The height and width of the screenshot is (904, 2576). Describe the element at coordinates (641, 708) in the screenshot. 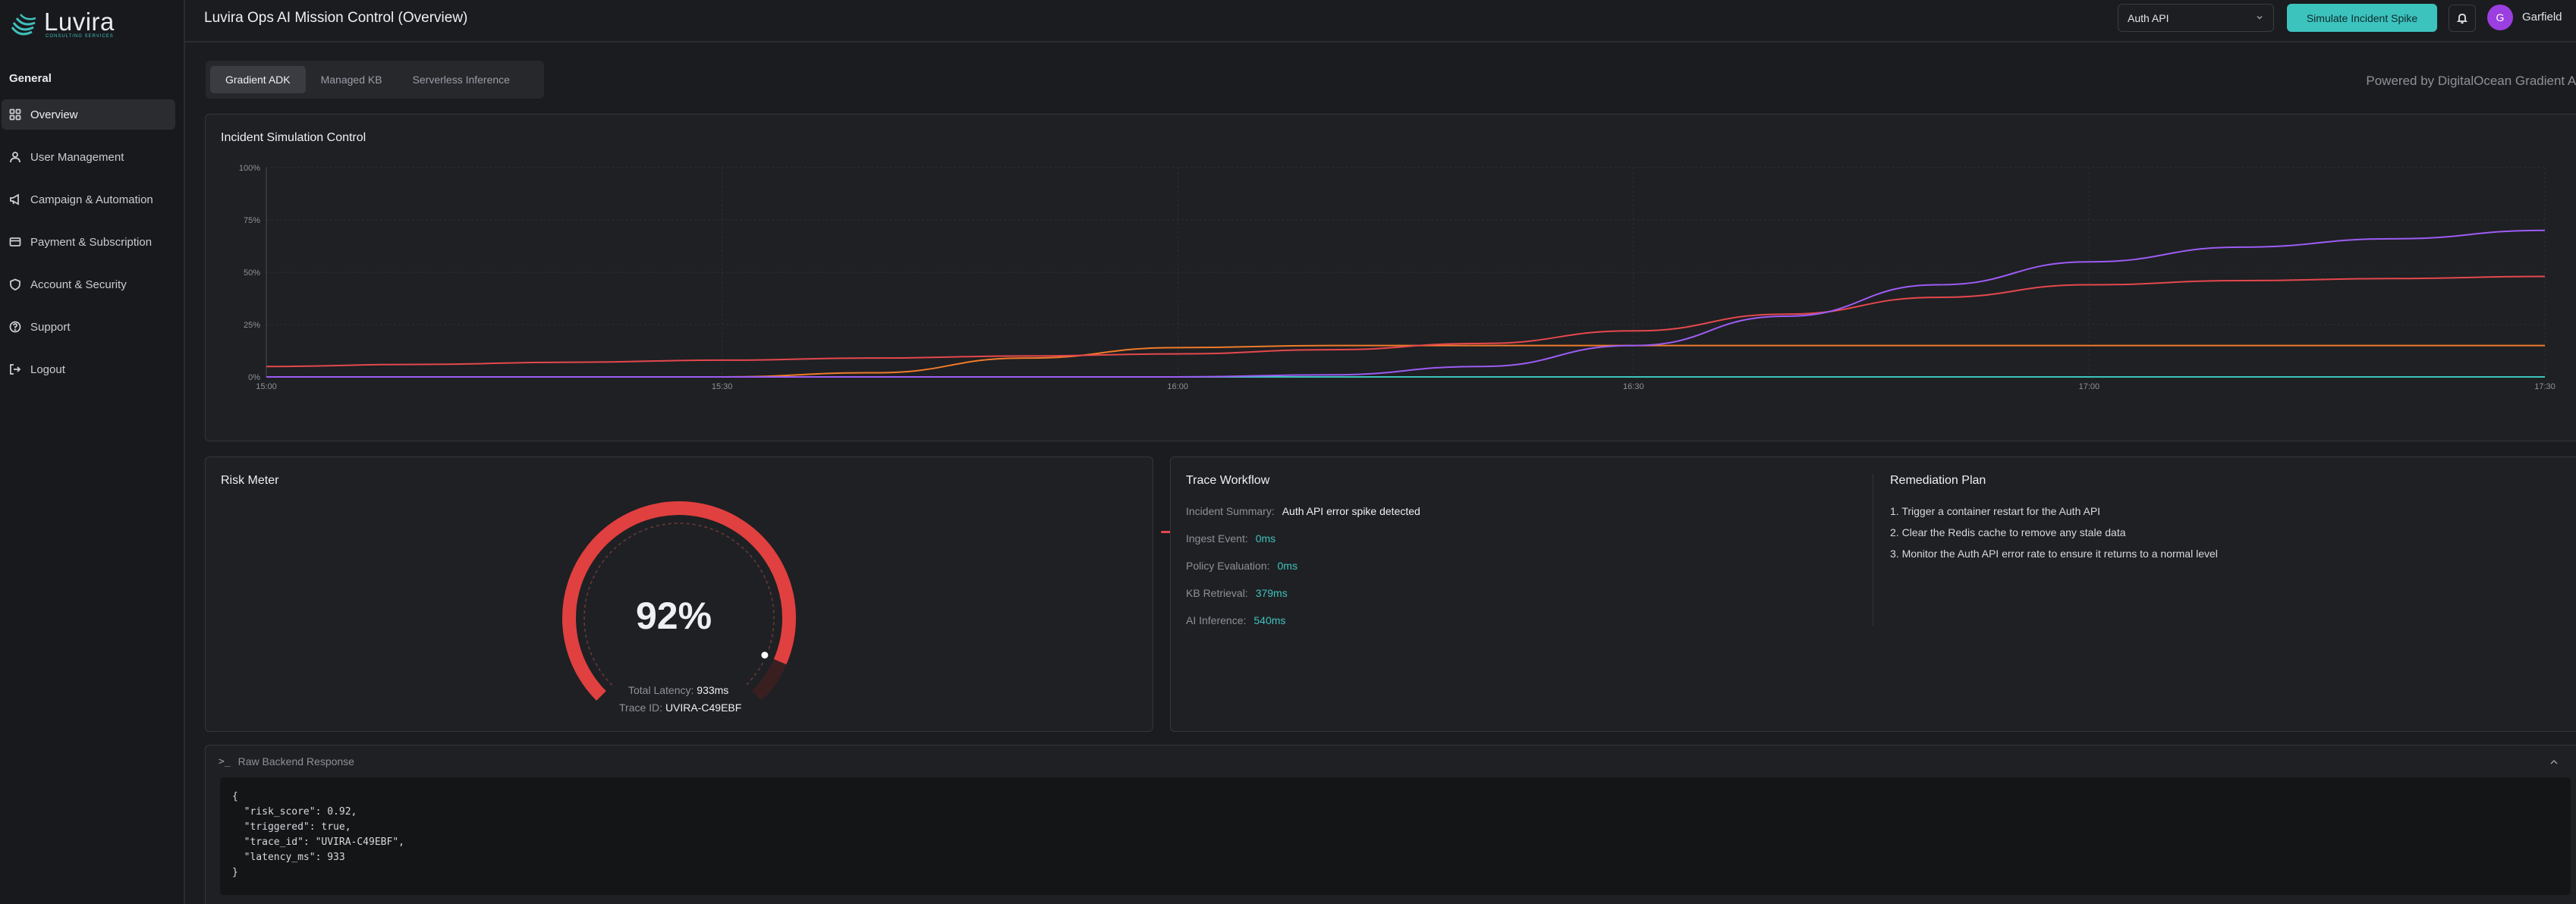

I see `trace-id-label: Trace ID:` at that location.